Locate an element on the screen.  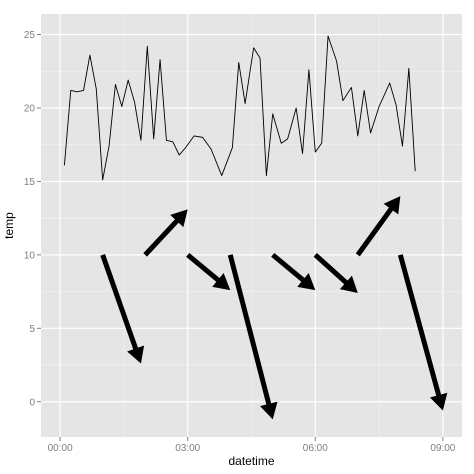
x-axis-title: datetime is located at coordinates (251, 461).